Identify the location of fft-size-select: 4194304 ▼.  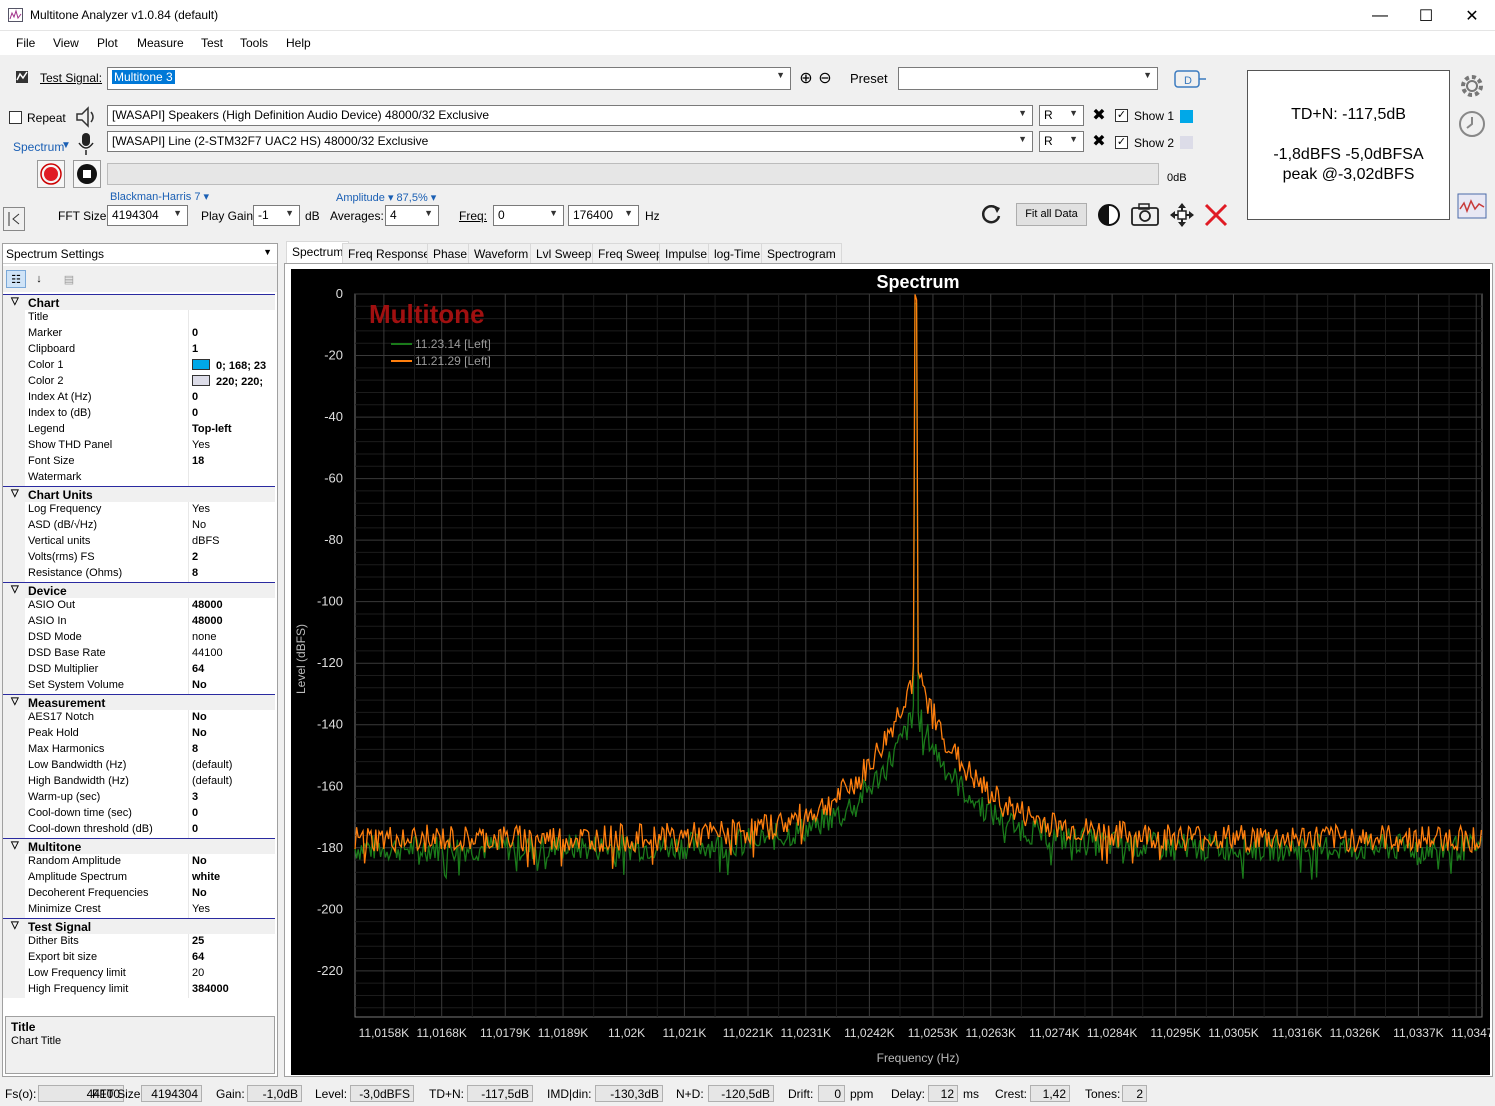
(147, 215).